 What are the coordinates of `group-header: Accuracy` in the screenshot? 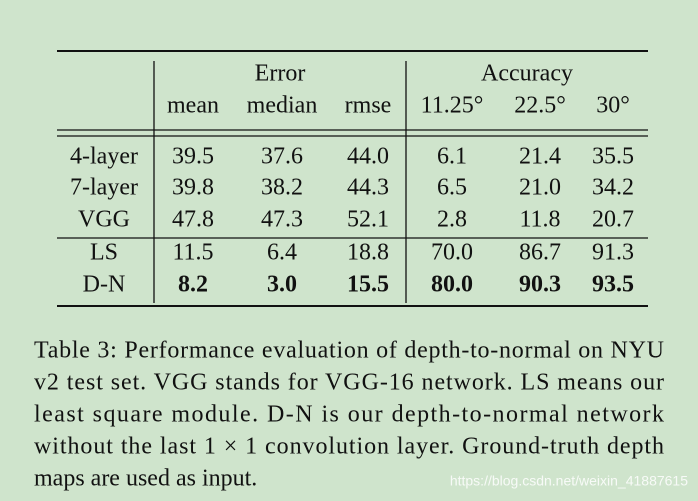 It's located at (527, 74).